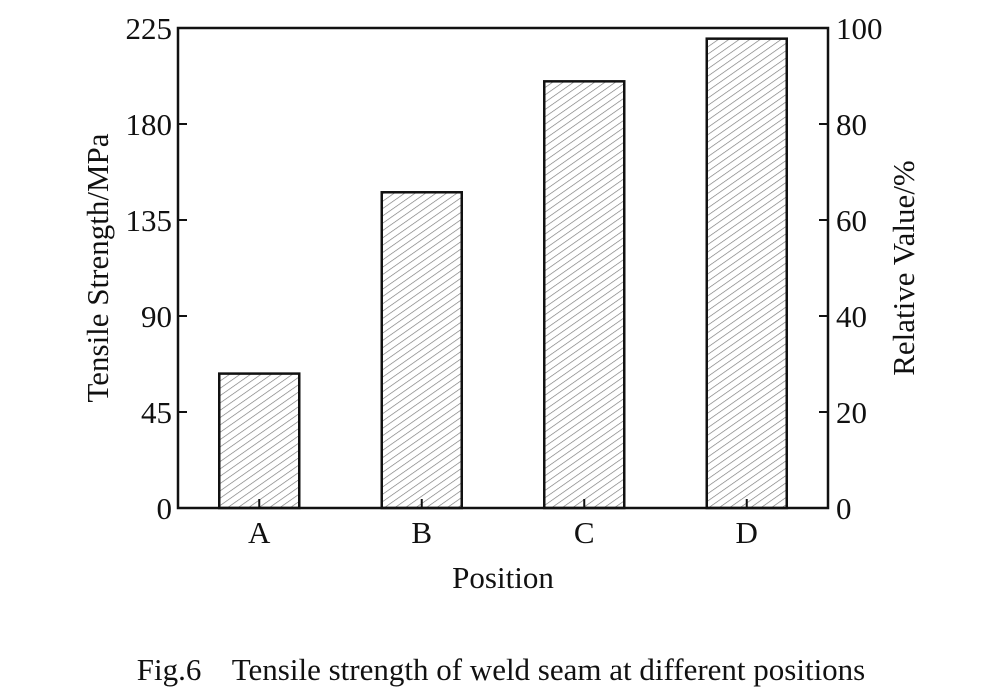 Image resolution: width=1002 pixels, height=698 pixels. I want to click on bar-A, so click(259, 441).